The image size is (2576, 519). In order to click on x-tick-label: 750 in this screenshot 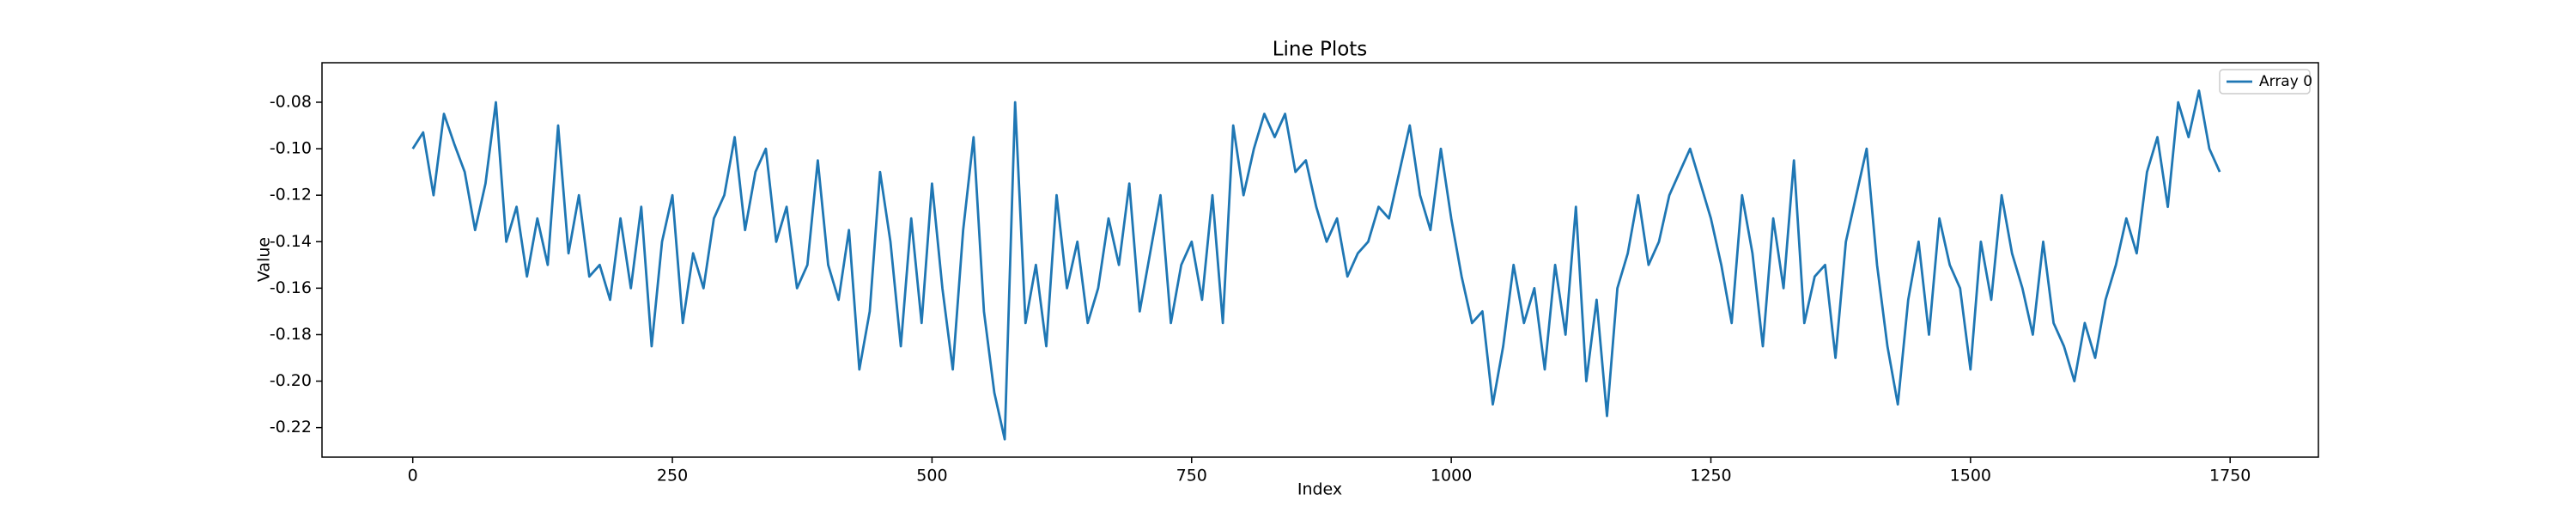, I will do `click(1191, 476)`.